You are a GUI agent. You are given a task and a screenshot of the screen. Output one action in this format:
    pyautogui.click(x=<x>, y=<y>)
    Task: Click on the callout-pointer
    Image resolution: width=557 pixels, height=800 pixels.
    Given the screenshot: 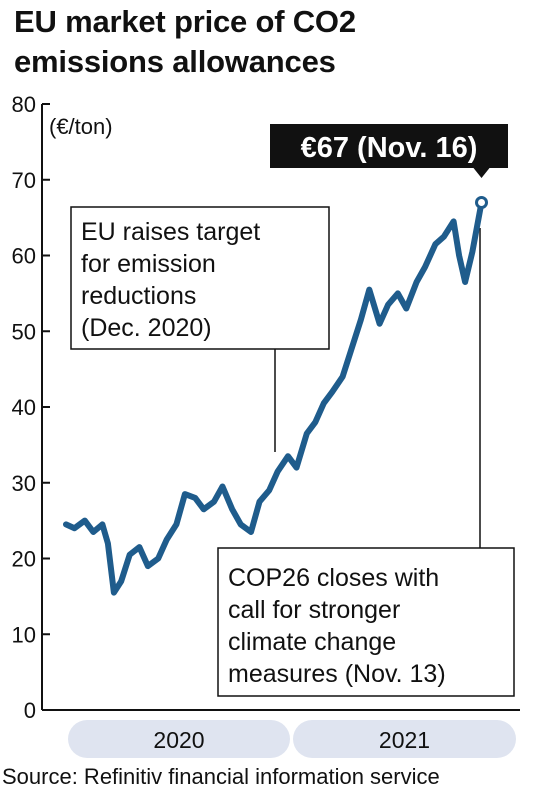 What is the action you would take?
    pyautogui.click(x=481, y=173)
    